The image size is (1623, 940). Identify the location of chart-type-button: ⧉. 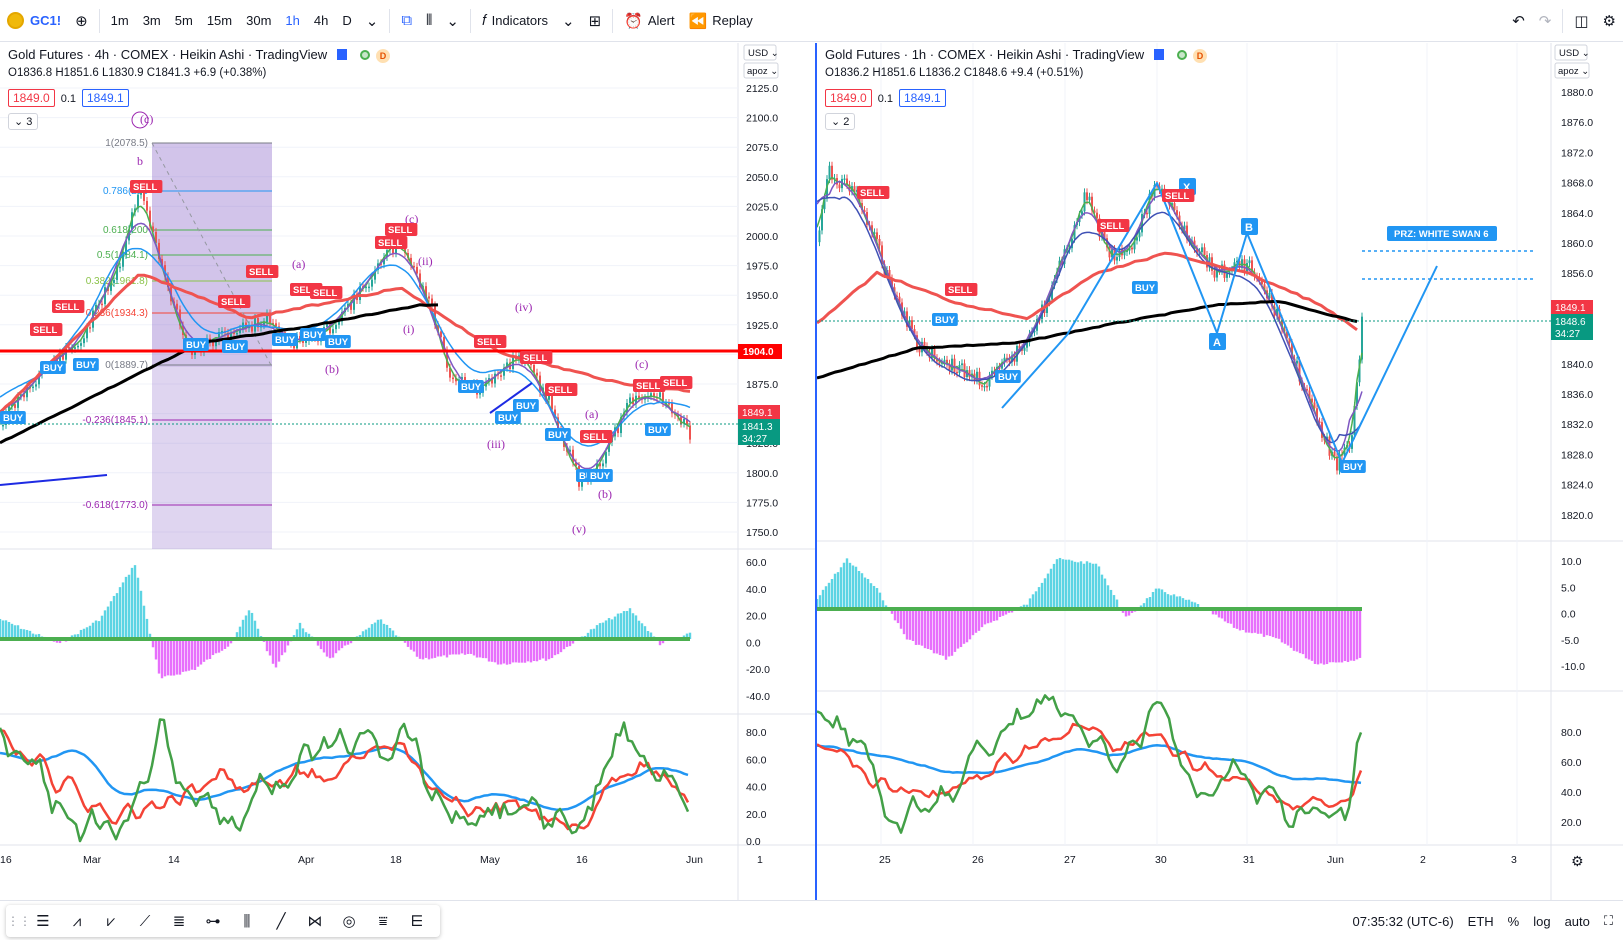
(406, 21).